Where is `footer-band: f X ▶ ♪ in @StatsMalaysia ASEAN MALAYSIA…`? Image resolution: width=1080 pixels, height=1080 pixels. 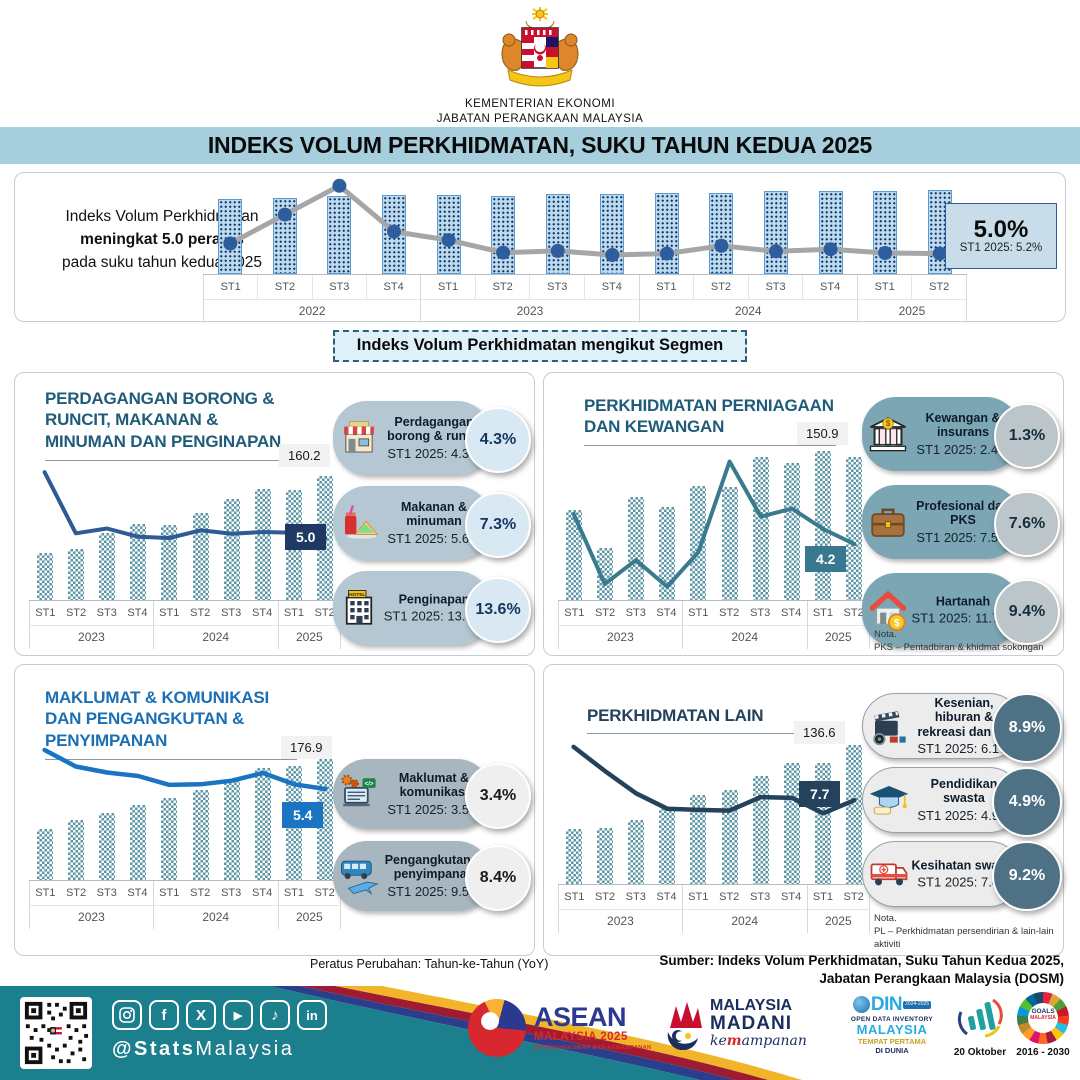
footer-band: f X ▶ ♪ in @StatsMalaysia ASEAN MALAYSIA… is located at coordinates (540, 1033).